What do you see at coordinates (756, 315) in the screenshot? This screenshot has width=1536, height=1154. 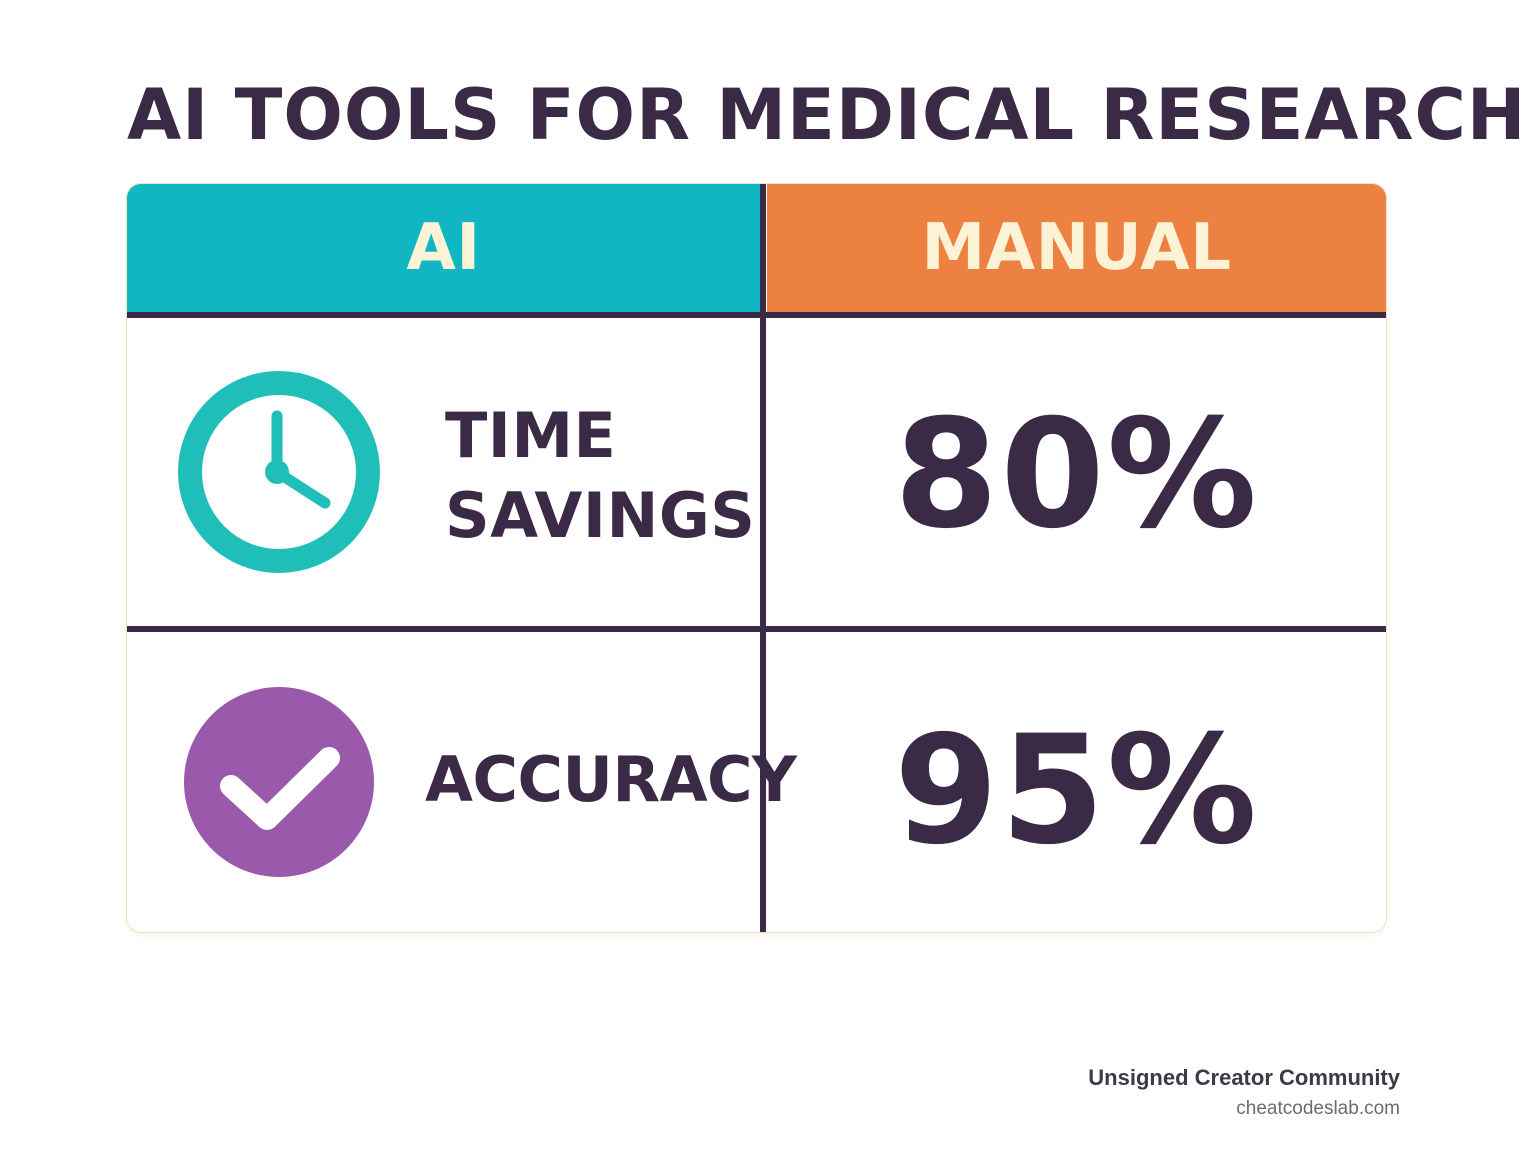 I see `row-divider-header` at bounding box center [756, 315].